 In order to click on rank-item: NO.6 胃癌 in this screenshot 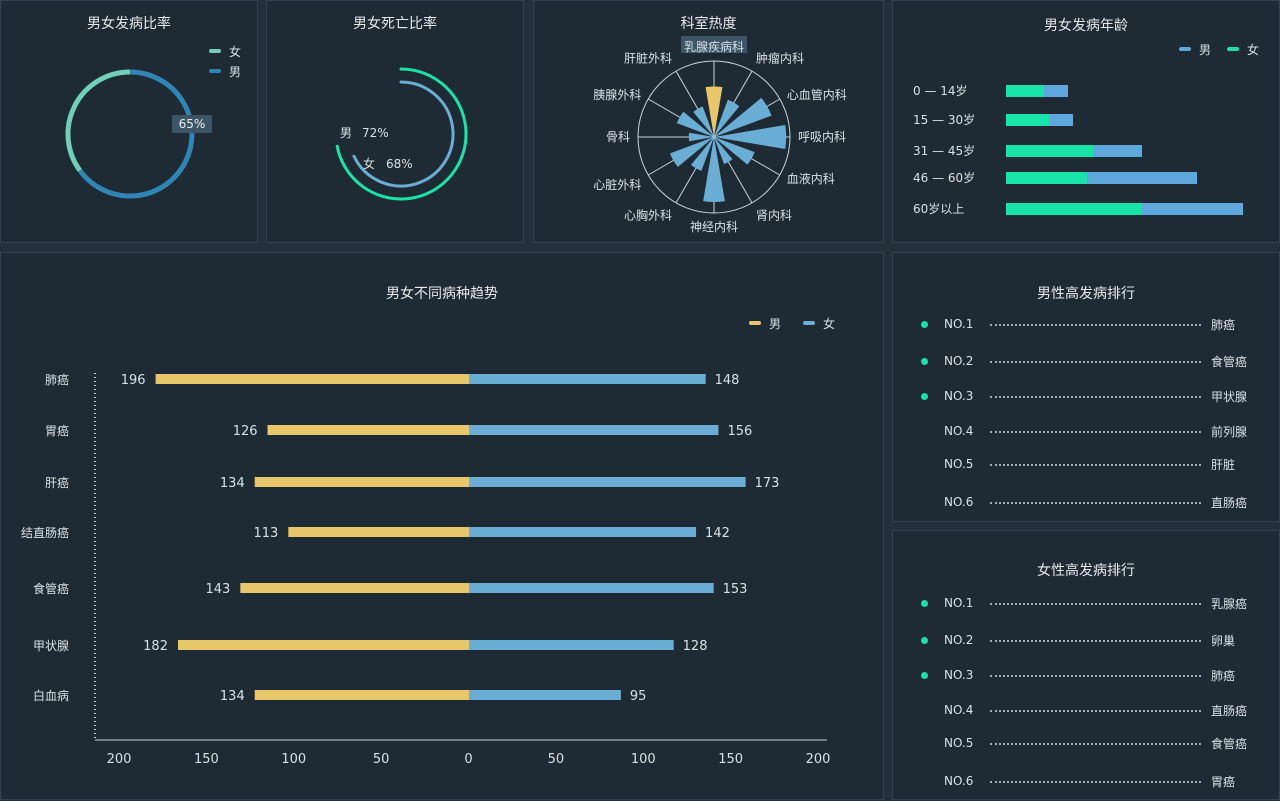, I will do `click(1086, 781)`.